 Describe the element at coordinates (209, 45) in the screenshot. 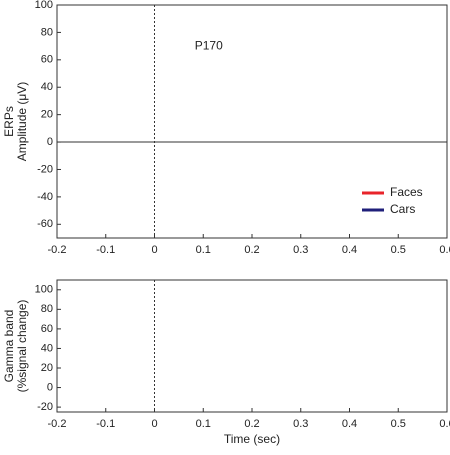

I see `annotation: P170` at that location.